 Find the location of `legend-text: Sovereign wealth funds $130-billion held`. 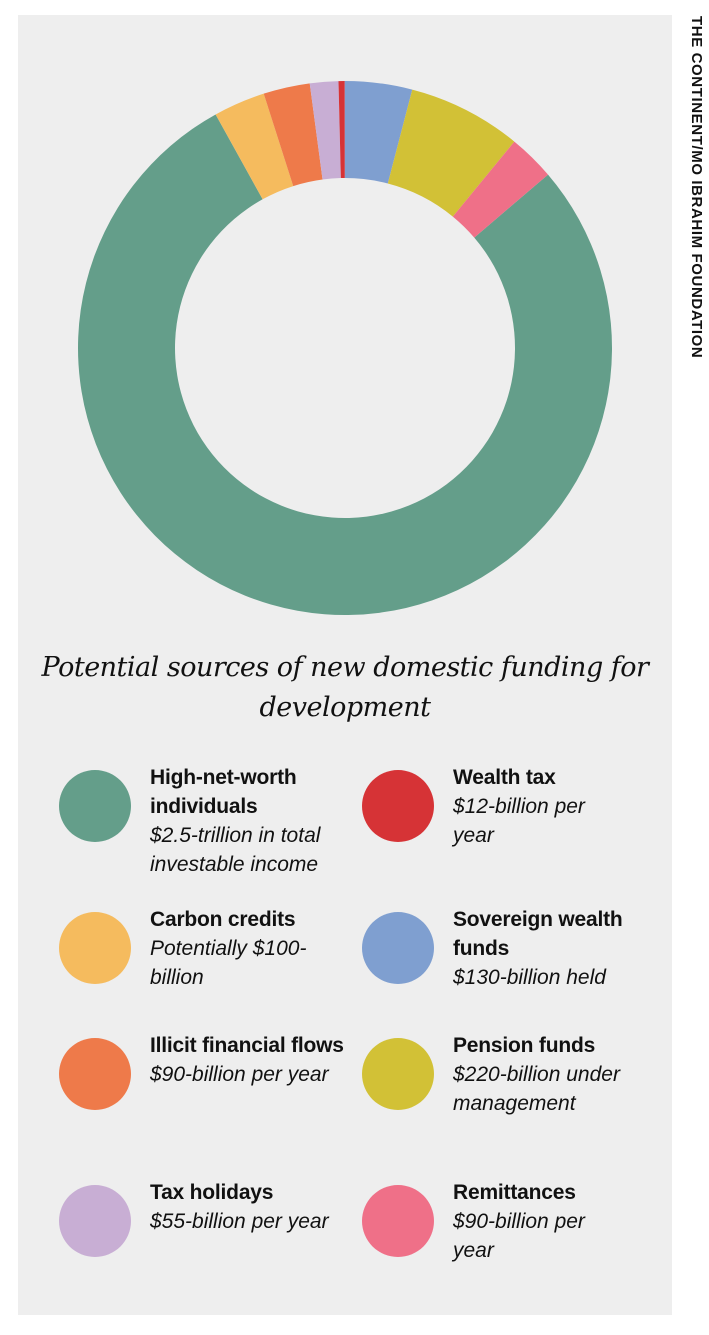

legend-text: Sovereign wealth funds $130-billion held is located at coordinates (542, 948).